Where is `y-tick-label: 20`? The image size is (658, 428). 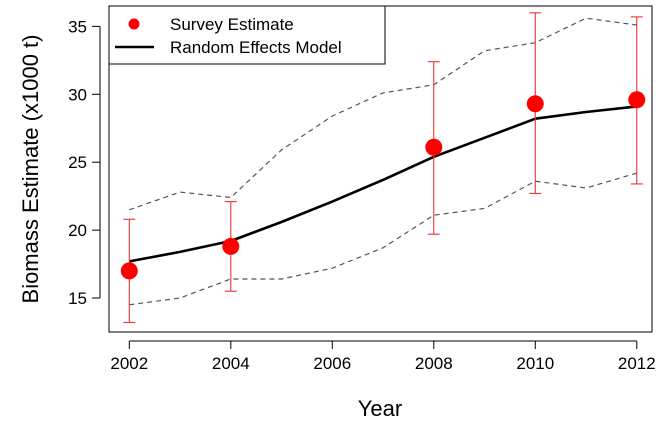 y-tick-label: 20 is located at coordinates (77, 230).